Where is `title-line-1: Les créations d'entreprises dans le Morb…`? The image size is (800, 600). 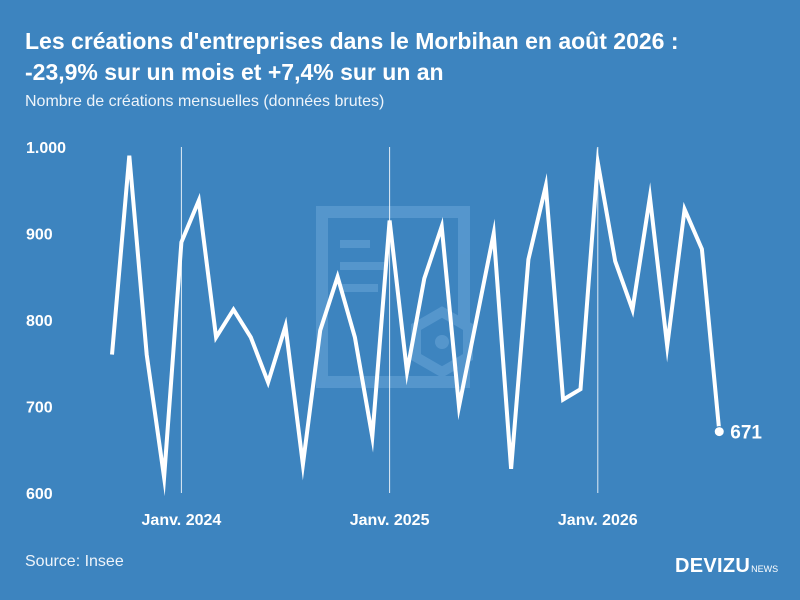
title-line-1: Les créations d'entreprises dans le Morb… is located at coordinates (352, 41).